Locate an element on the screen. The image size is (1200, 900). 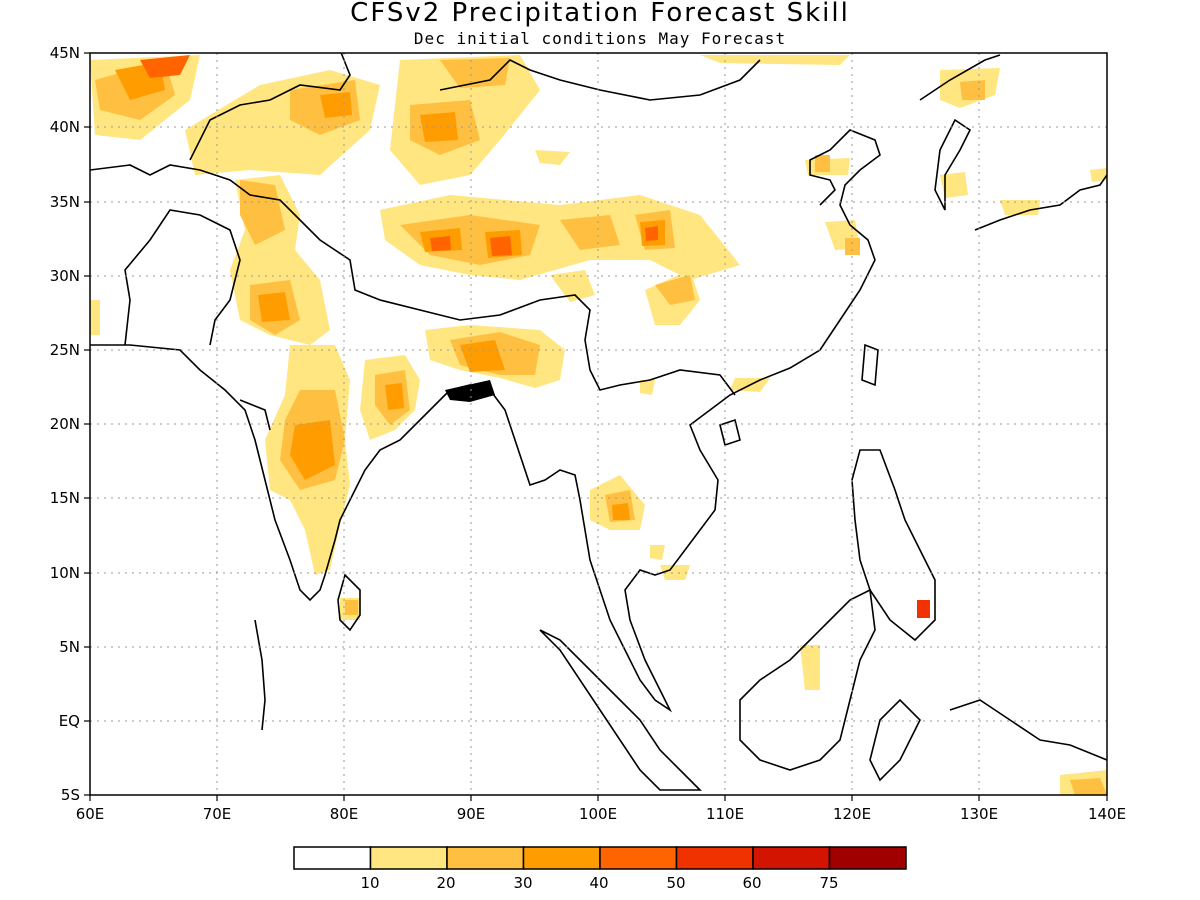
lat-label: 40N is located at coordinates (65, 127).